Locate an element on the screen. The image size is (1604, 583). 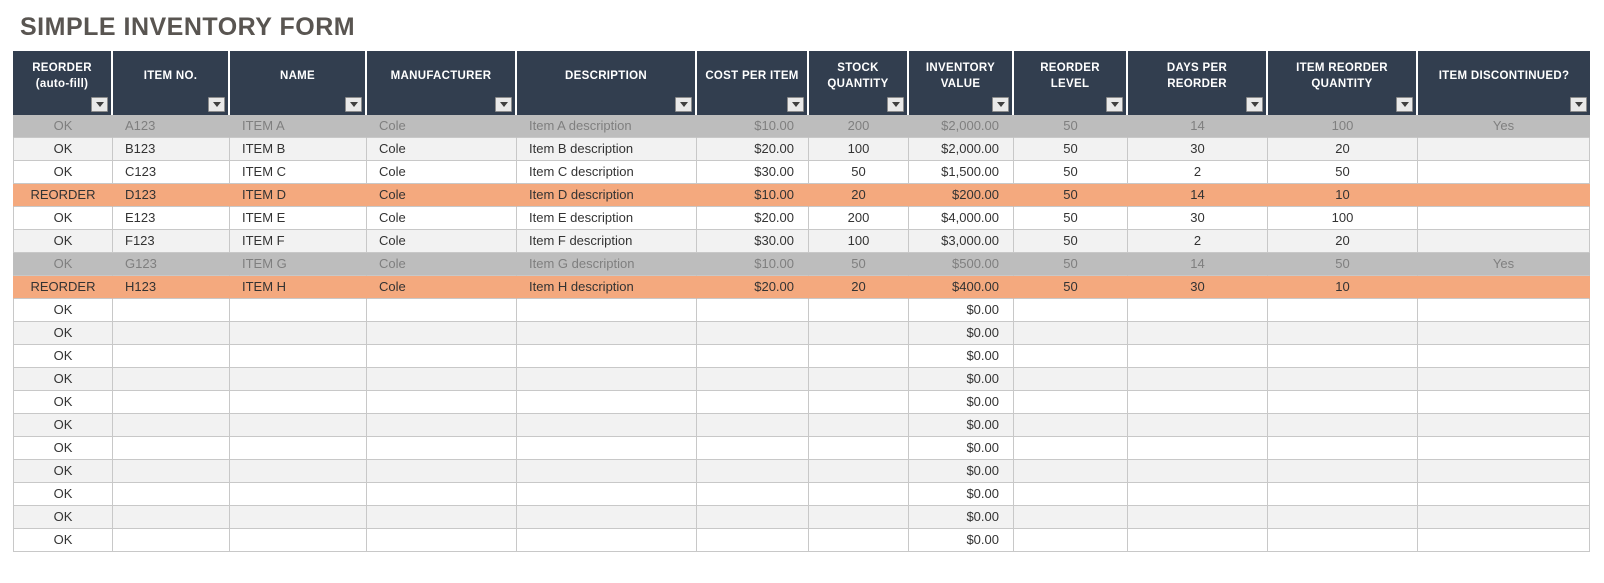
filter-dropdown-button-stock_quantity is located at coordinates (895, 104).